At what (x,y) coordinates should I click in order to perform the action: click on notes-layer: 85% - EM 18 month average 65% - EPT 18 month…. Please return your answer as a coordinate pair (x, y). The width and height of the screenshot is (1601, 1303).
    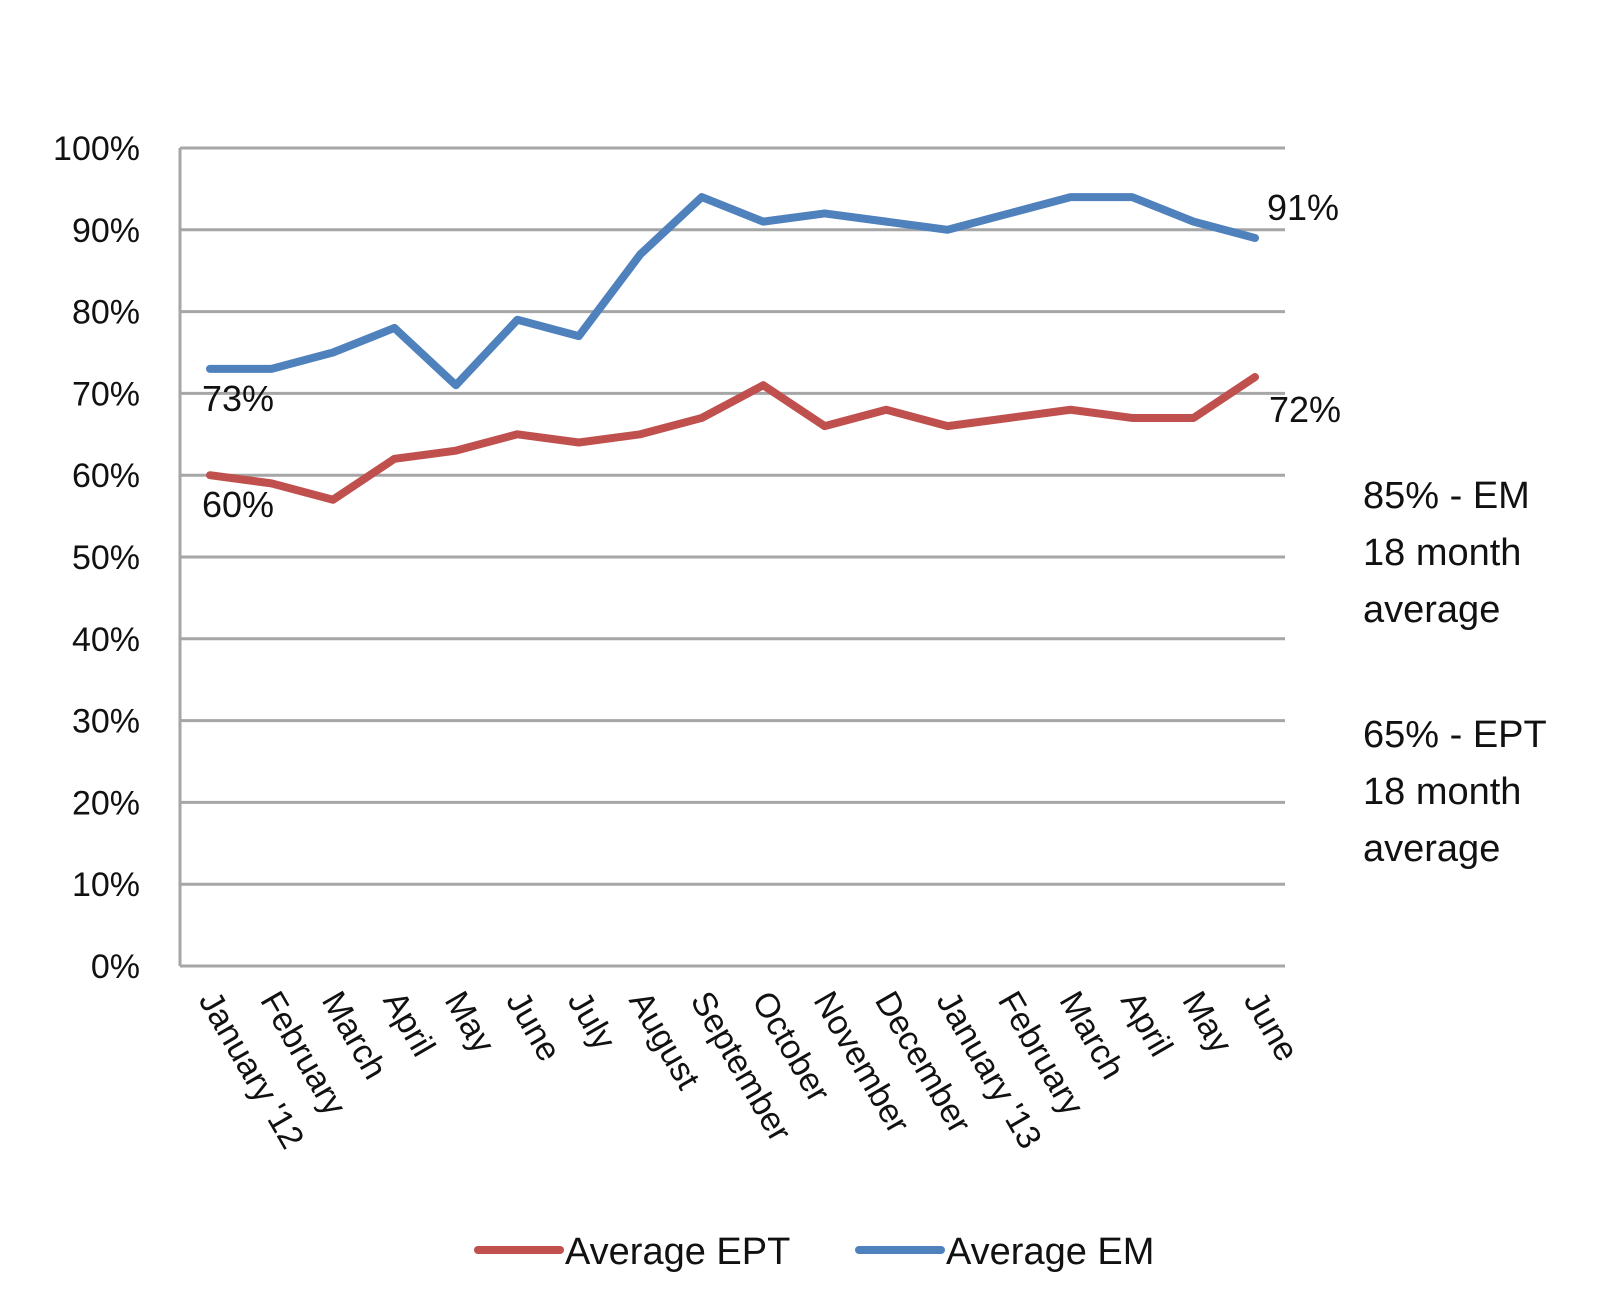
    Looking at the image, I should click on (1455, 672).